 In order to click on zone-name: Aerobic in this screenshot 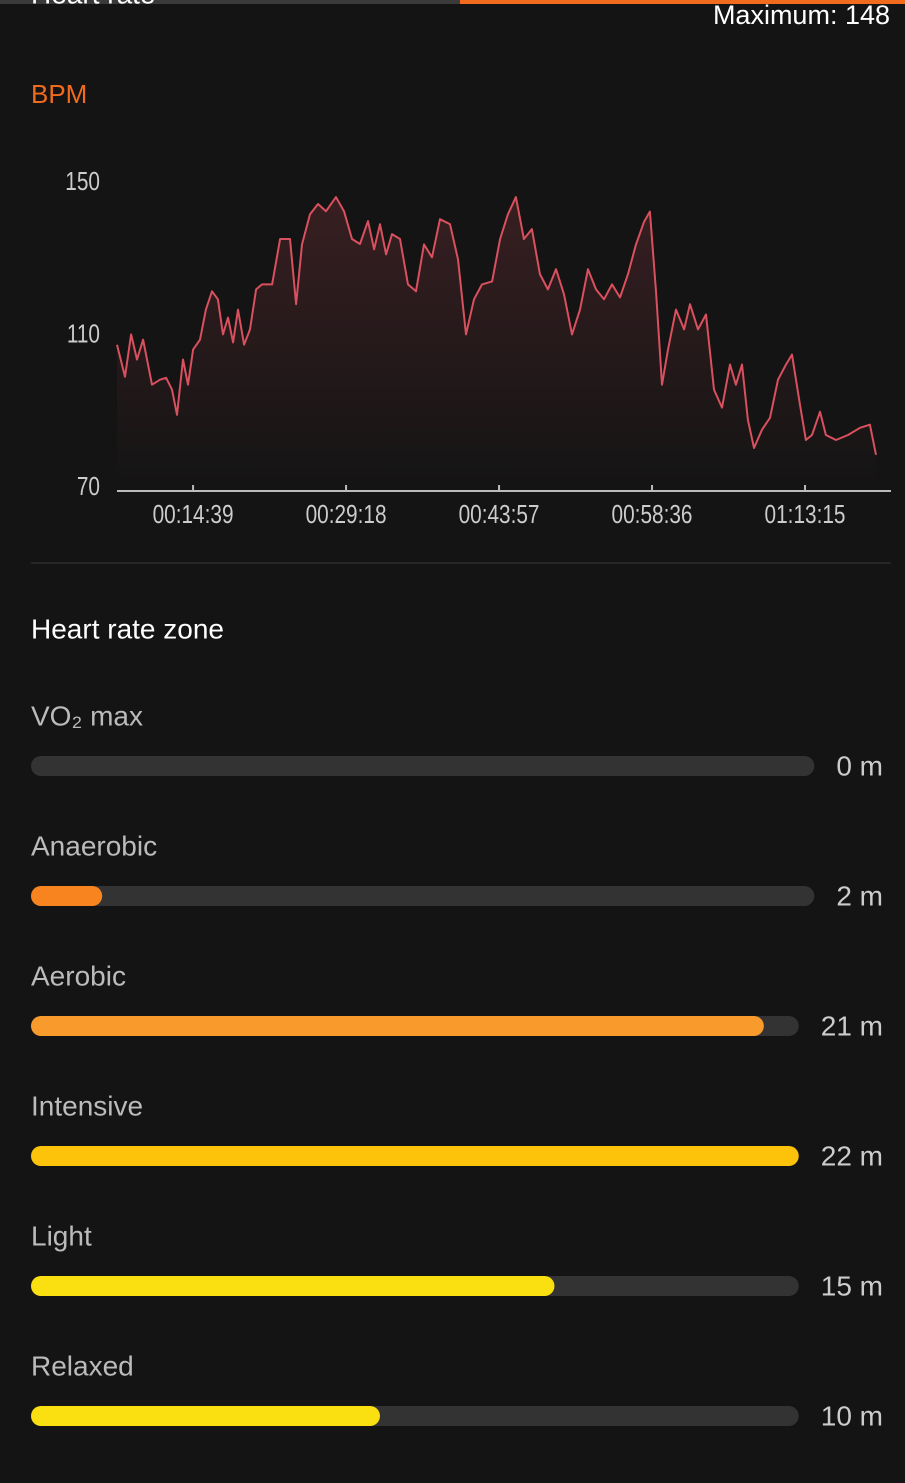, I will do `click(78, 975)`.